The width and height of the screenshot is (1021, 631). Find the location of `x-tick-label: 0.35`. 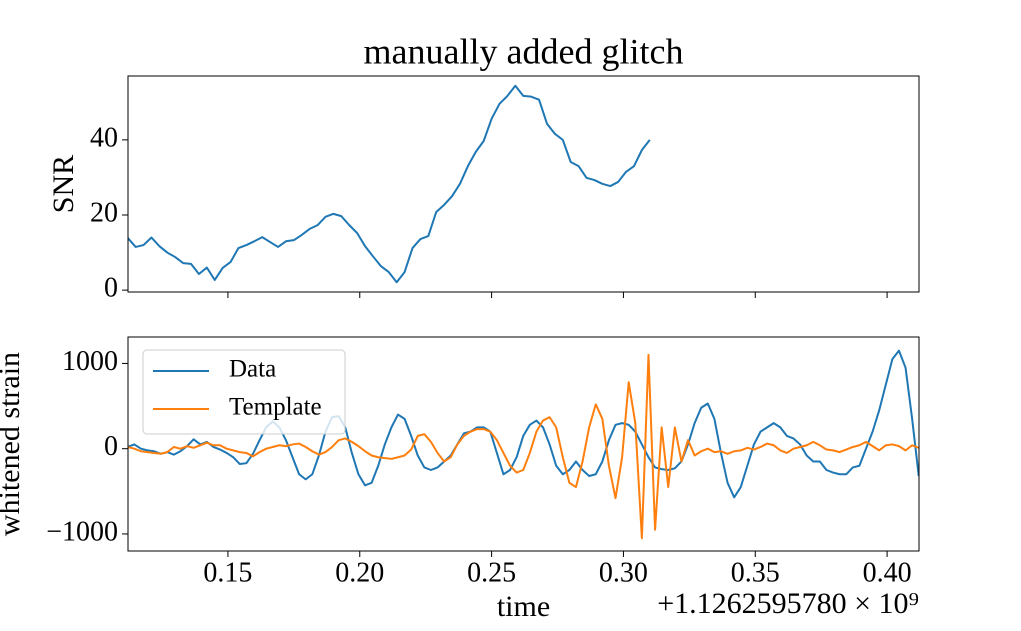

x-tick-label: 0.35 is located at coordinates (755, 572).